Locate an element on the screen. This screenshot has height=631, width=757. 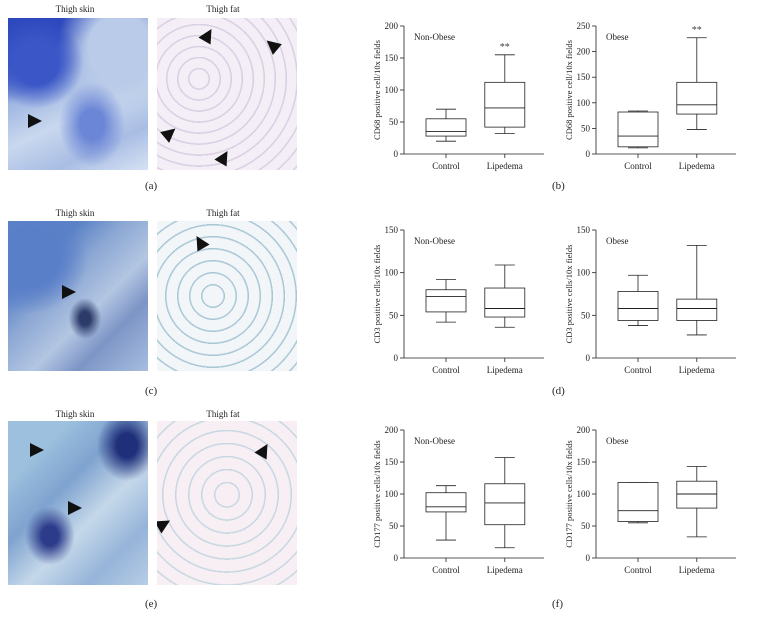
panel-label-d: (d) is located at coordinates (558, 391).